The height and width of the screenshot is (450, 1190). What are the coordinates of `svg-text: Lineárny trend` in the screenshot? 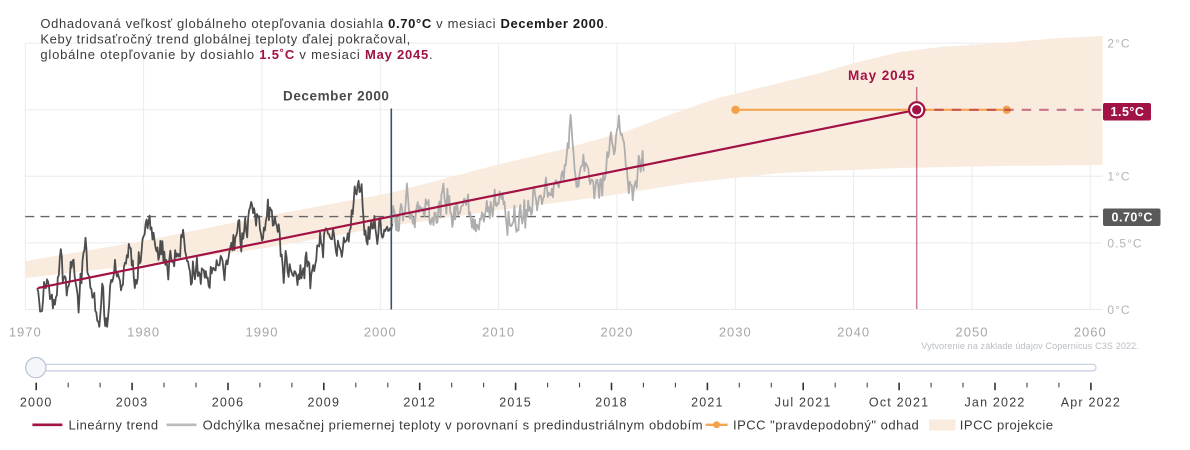 It's located at (114, 424).